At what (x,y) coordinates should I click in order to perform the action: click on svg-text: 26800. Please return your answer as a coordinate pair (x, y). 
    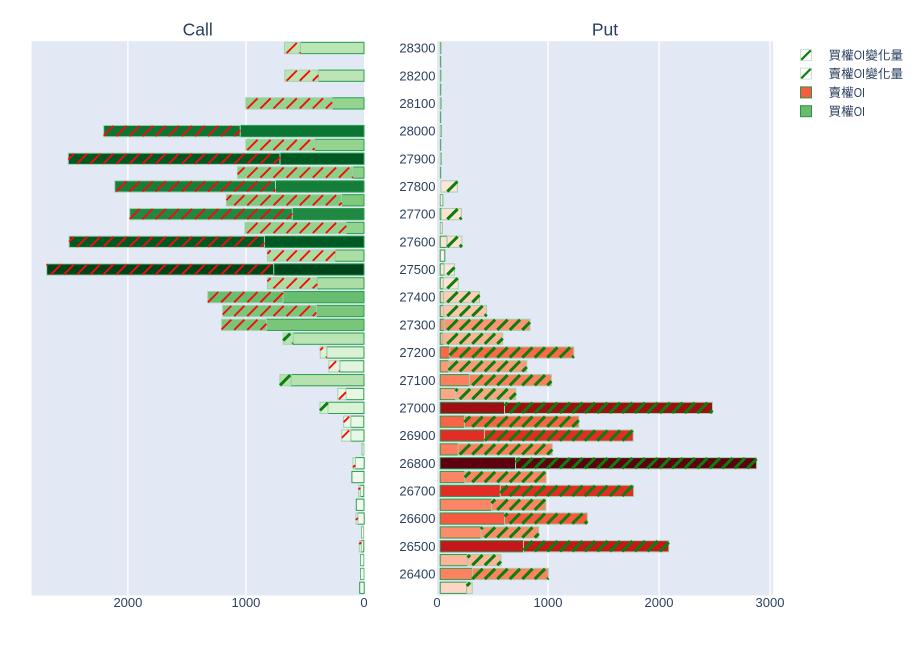
    Looking at the image, I should click on (417, 463).